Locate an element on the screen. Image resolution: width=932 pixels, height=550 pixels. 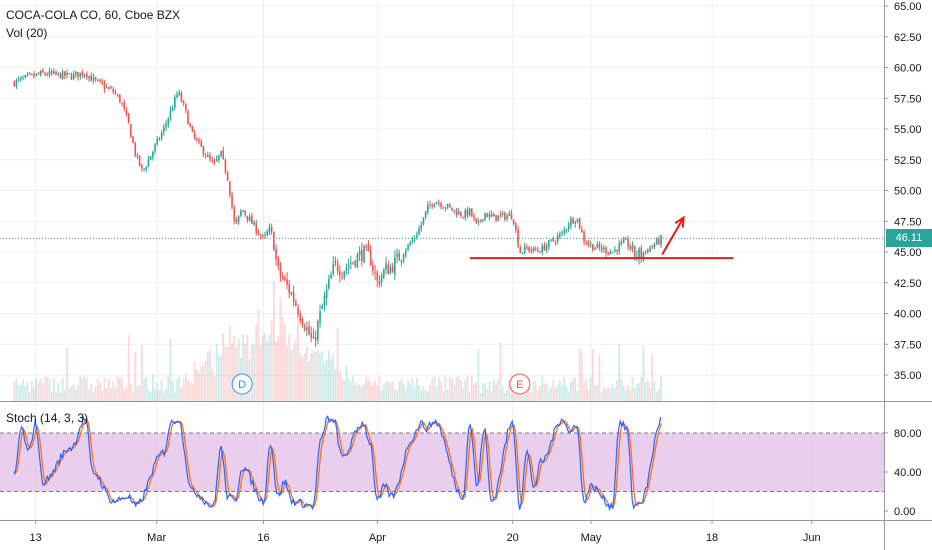
price-tick-label: 55.00 is located at coordinates (908, 130).